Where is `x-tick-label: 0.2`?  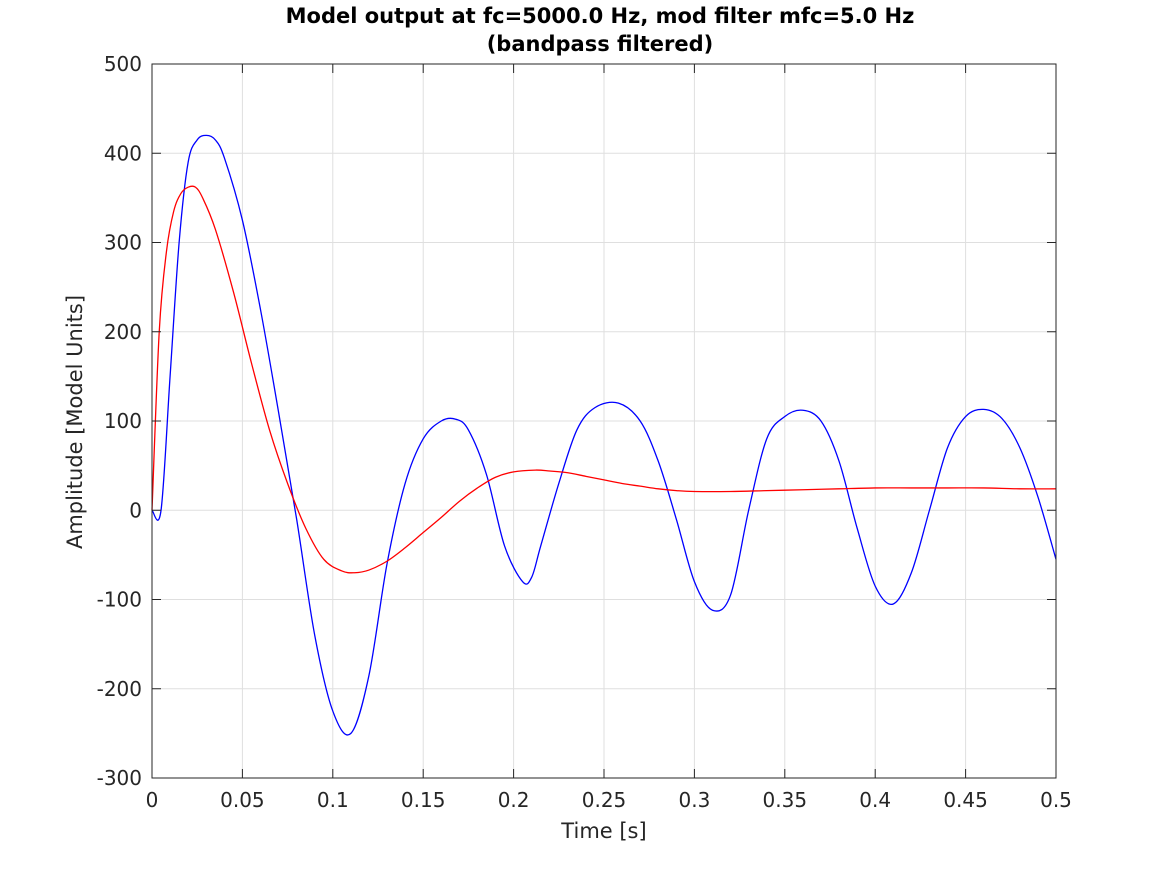 x-tick-label: 0.2 is located at coordinates (514, 800).